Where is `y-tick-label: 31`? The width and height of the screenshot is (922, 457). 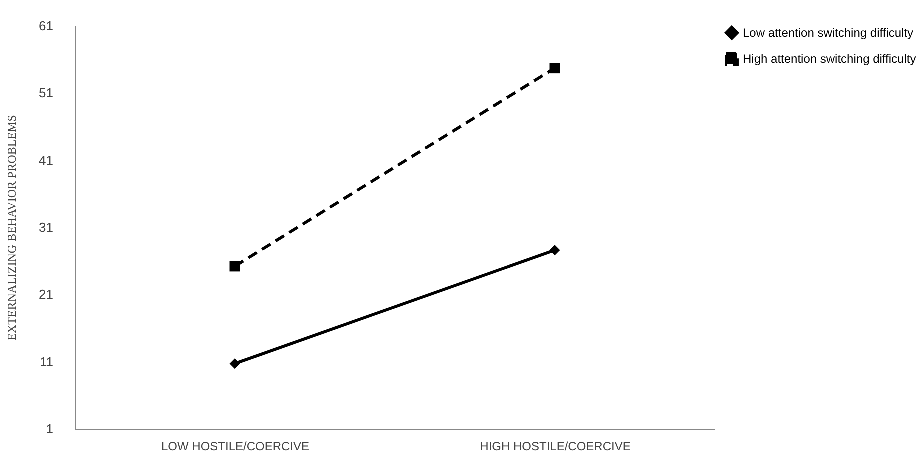 y-tick-label: 31 is located at coordinates (46, 227).